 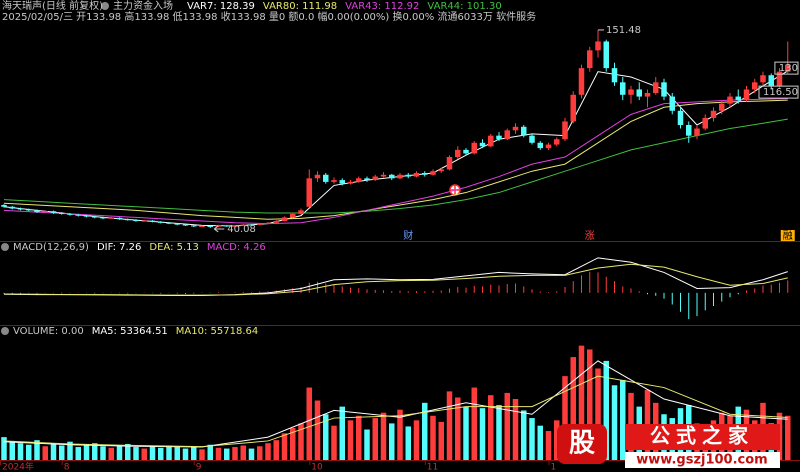 I want to click on legend-entry: VAR44: 101.30, so click(x=464, y=6).